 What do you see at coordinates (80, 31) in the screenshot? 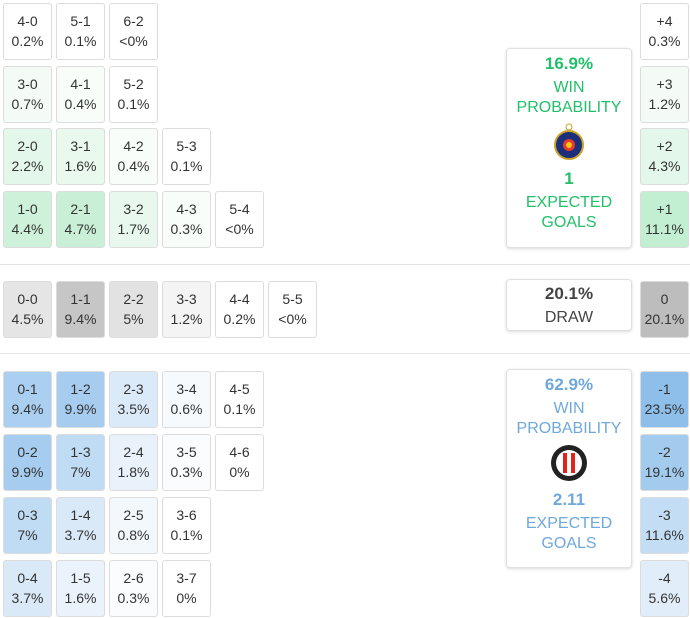
I see `score-cell: 5-1 0.1%` at bounding box center [80, 31].